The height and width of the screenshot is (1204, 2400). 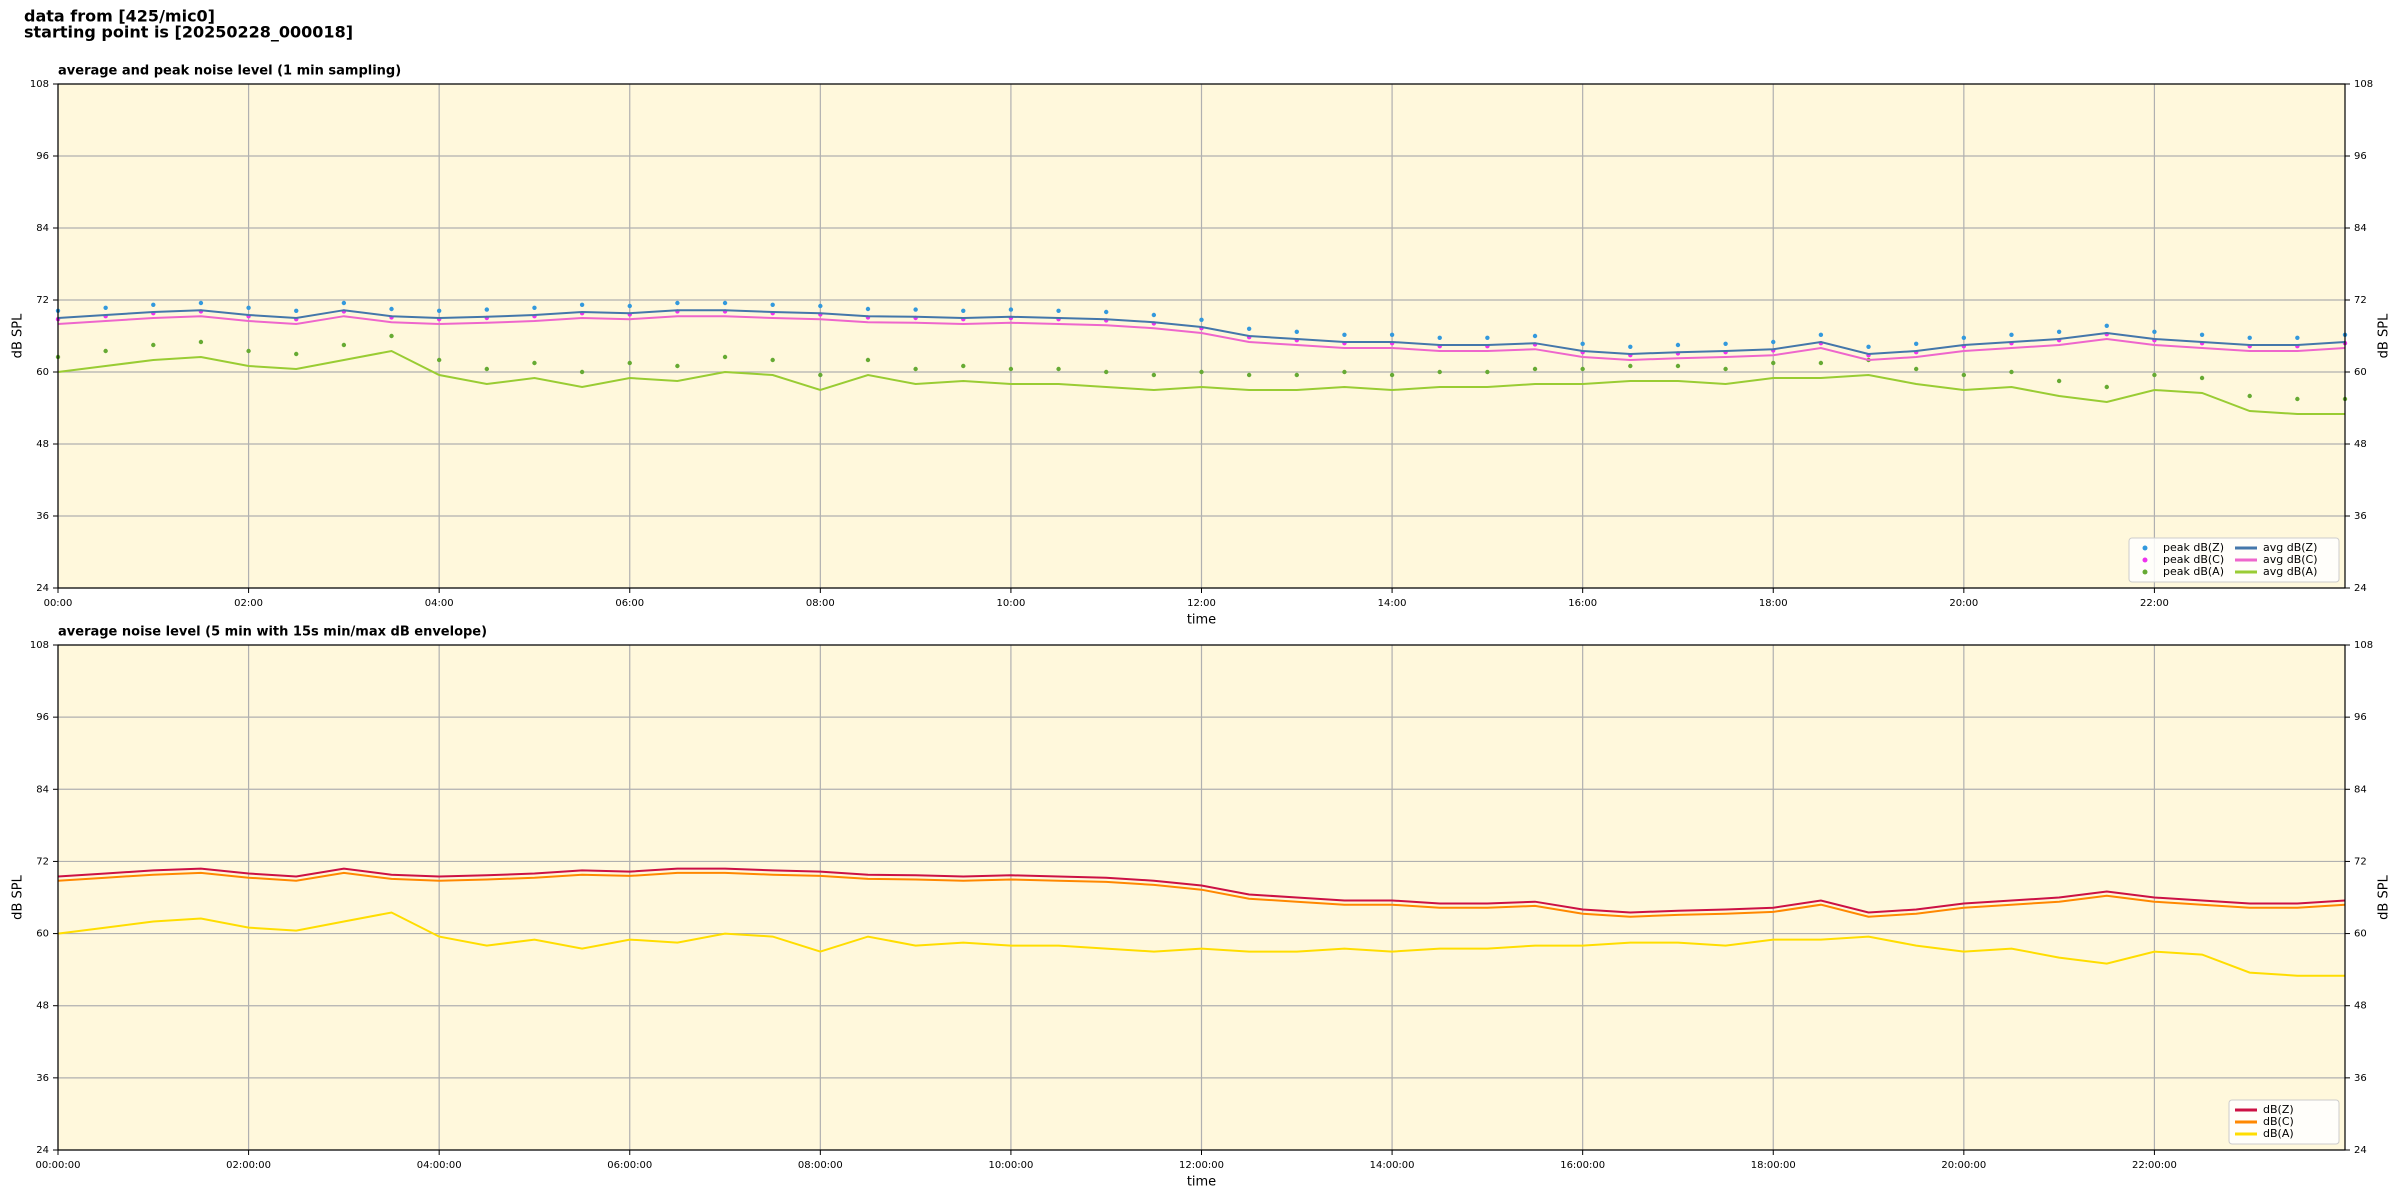 What do you see at coordinates (2278, 1121) in the screenshot?
I see `legend-label: dB(C)` at bounding box center [2278, 1121].